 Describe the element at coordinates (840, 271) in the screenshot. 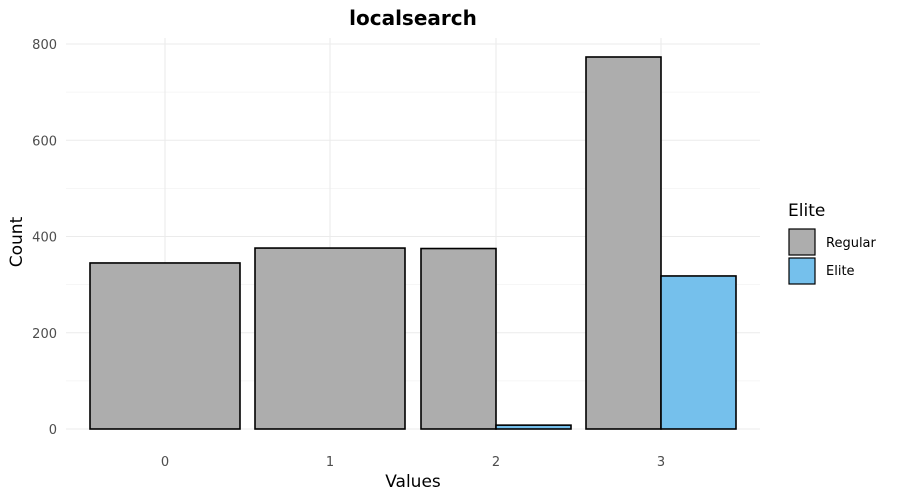

I see `legend-label-elite: Elite` at that location.